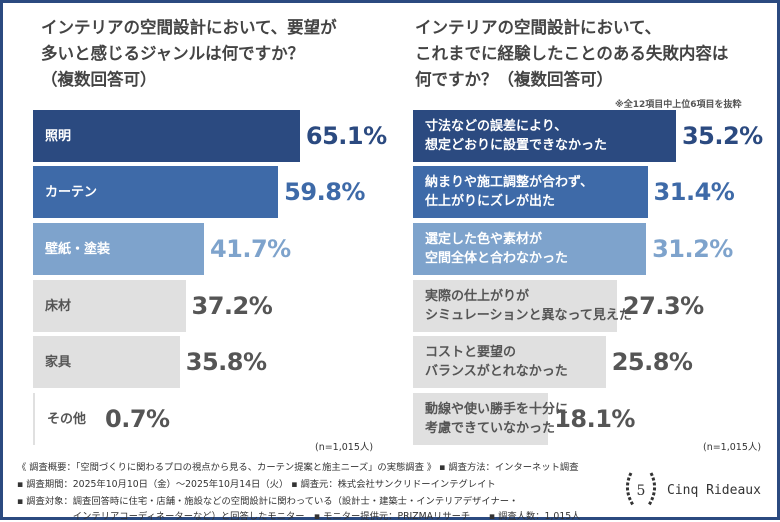 This screenshot has width=780, height=522. What do you see at coordinates (118, 249) in the screenshot?
I see `bar: 壁紙・塗装` at bounding box center [118, 249].